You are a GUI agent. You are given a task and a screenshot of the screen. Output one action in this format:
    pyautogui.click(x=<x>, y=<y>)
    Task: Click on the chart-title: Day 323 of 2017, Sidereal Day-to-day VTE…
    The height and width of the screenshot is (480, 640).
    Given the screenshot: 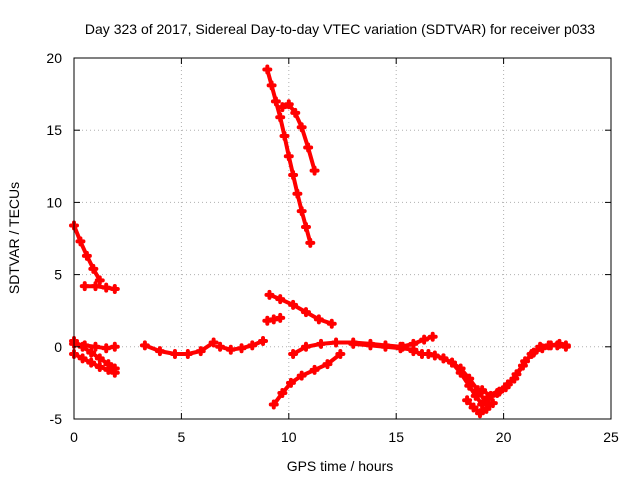 What is the action you would take?
    pyautogui.click(x=340, y=29)
    